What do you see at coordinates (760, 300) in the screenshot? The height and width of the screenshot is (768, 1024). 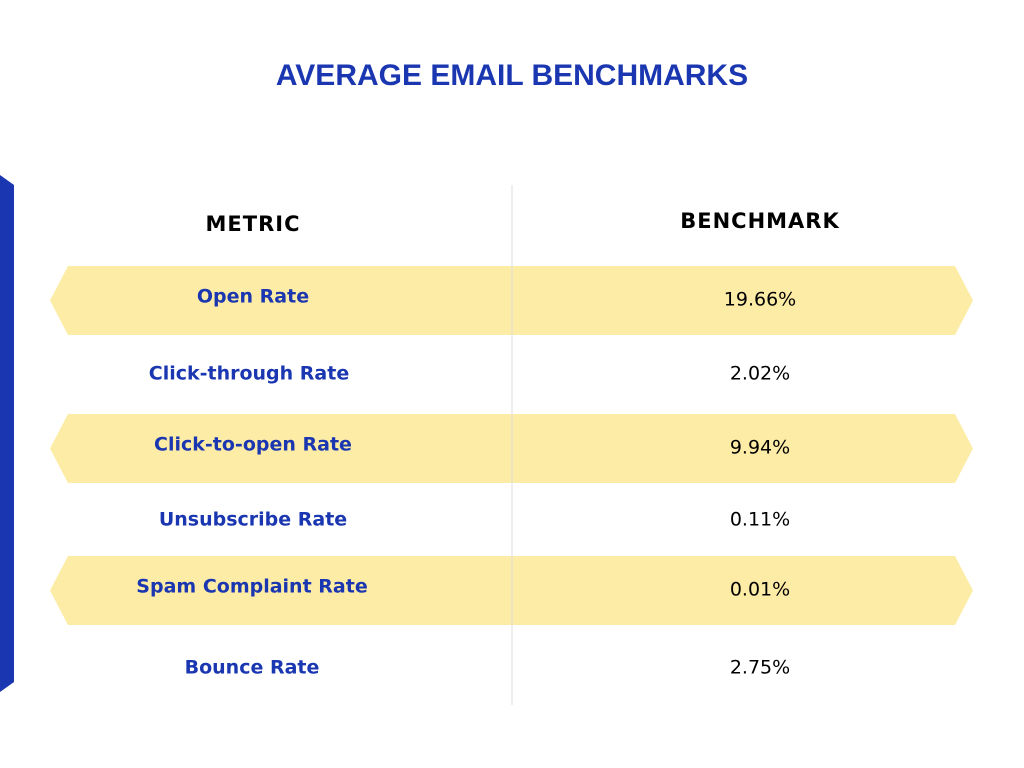 I see `benchmark-cell: 19.66%` at bounding box center [760, 300].